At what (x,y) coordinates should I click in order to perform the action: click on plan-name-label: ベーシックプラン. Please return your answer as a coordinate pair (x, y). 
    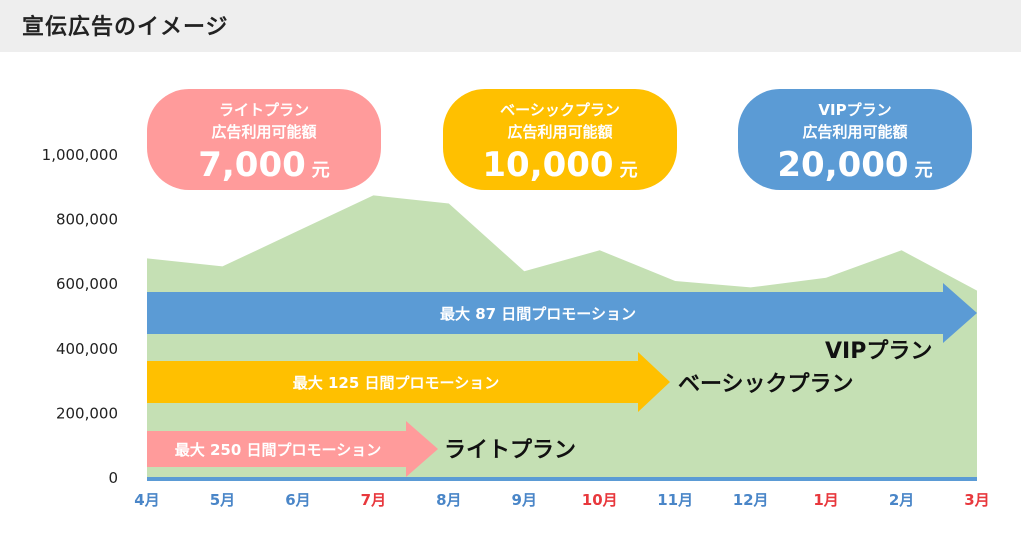
    Looking at the image, I should click on (766, 384).